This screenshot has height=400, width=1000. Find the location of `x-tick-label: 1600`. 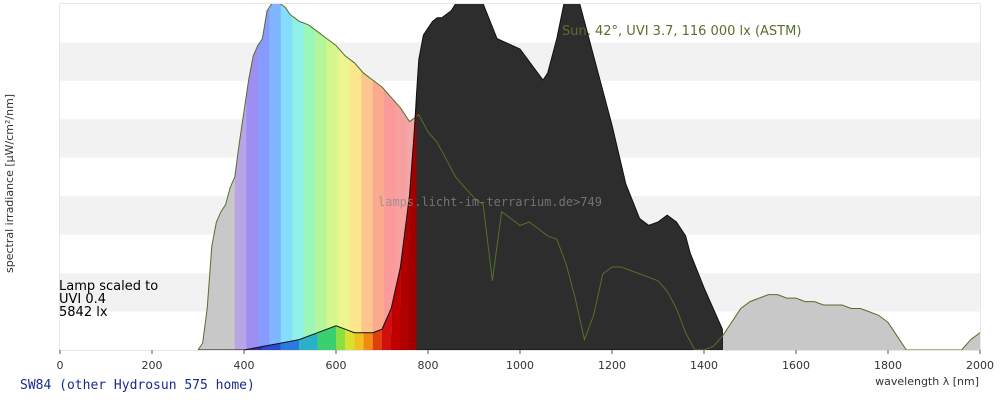

x-tick-label: 1600 is located at coordinates (796, 365).